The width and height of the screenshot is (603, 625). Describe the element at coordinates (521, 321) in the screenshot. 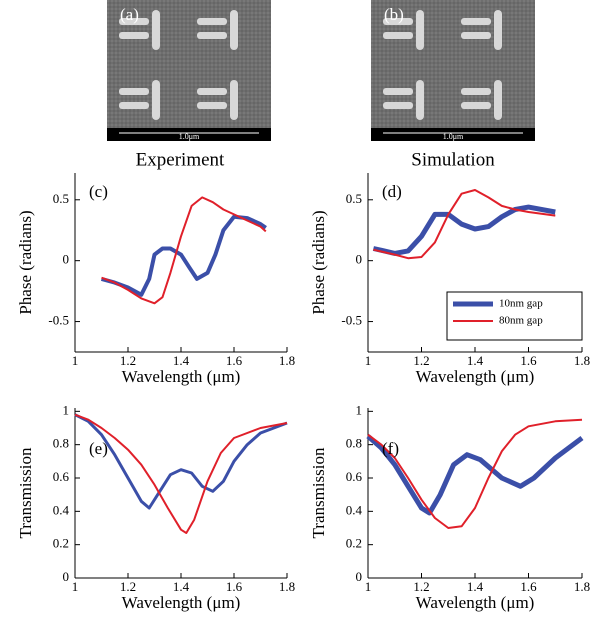

I see `legend-label: 80nm gap` at that location.